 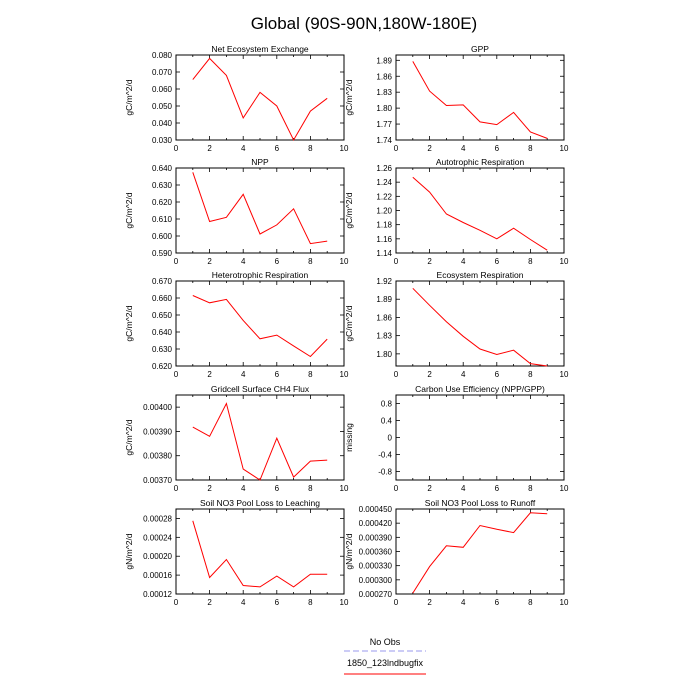 I want to click on y-tick-label: 0.8, so click(x=387, y=404).